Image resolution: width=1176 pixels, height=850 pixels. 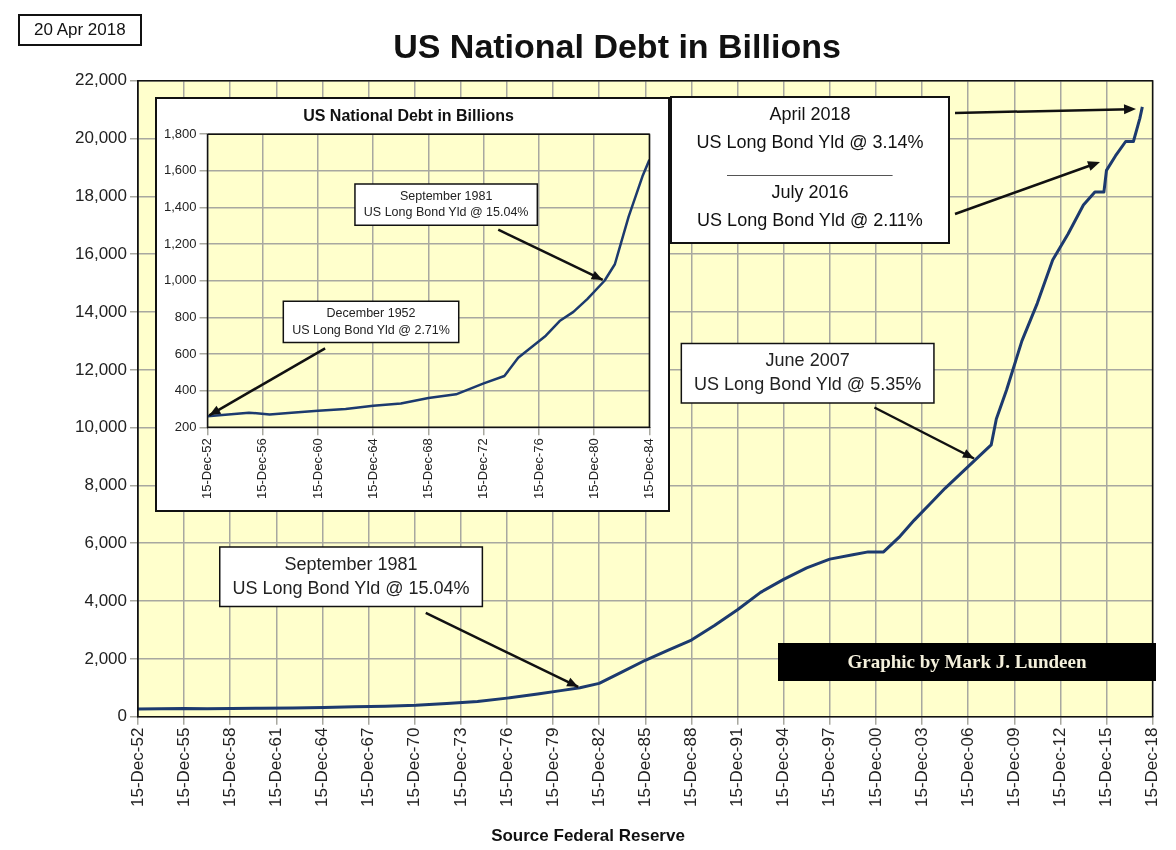 I want to click on y-tick-label: 200, so click(x=185, y=426).